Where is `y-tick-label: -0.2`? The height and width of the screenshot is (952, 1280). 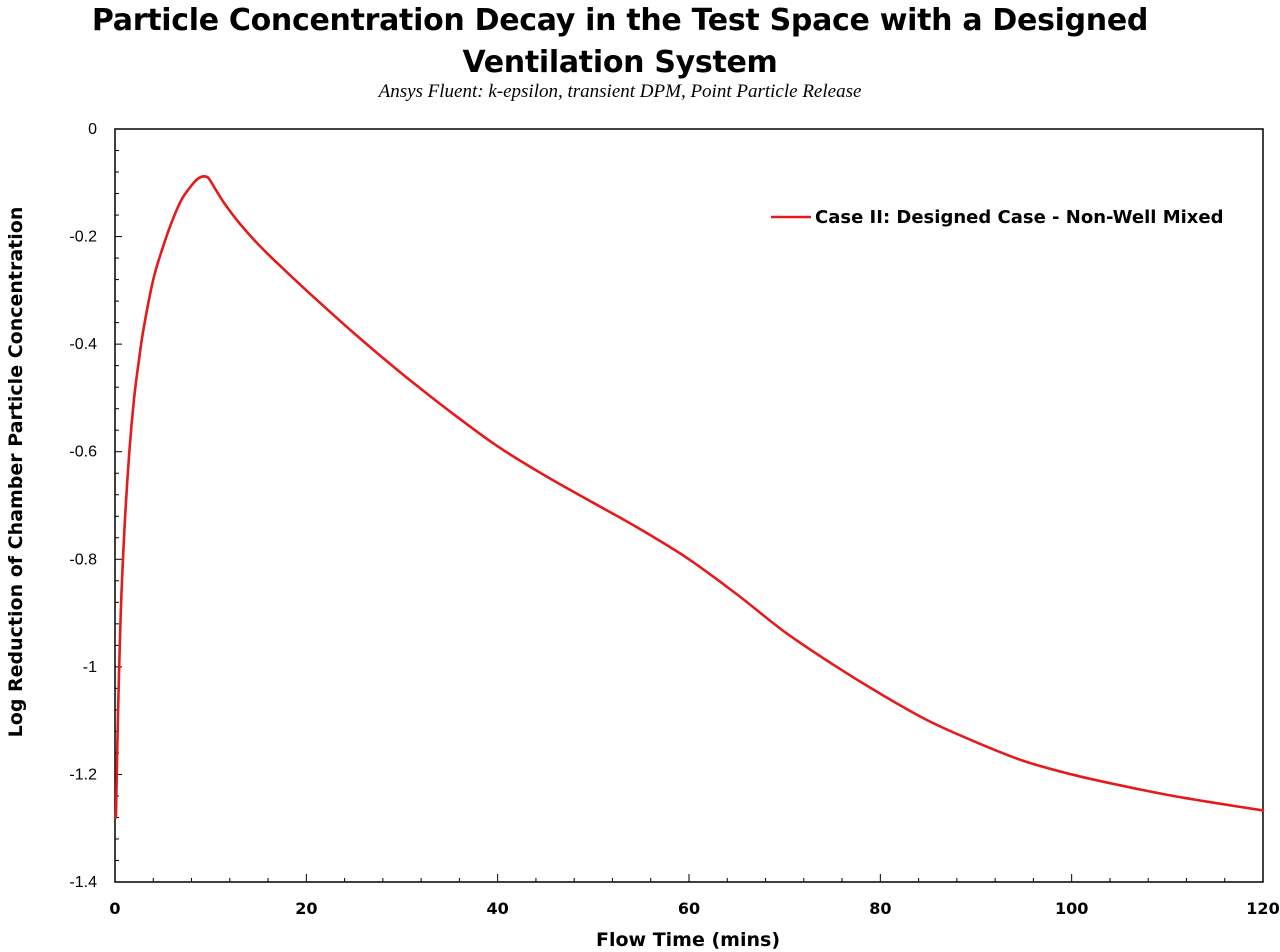
y-tick-label: -0.2 is located at coordinates (83, 237).